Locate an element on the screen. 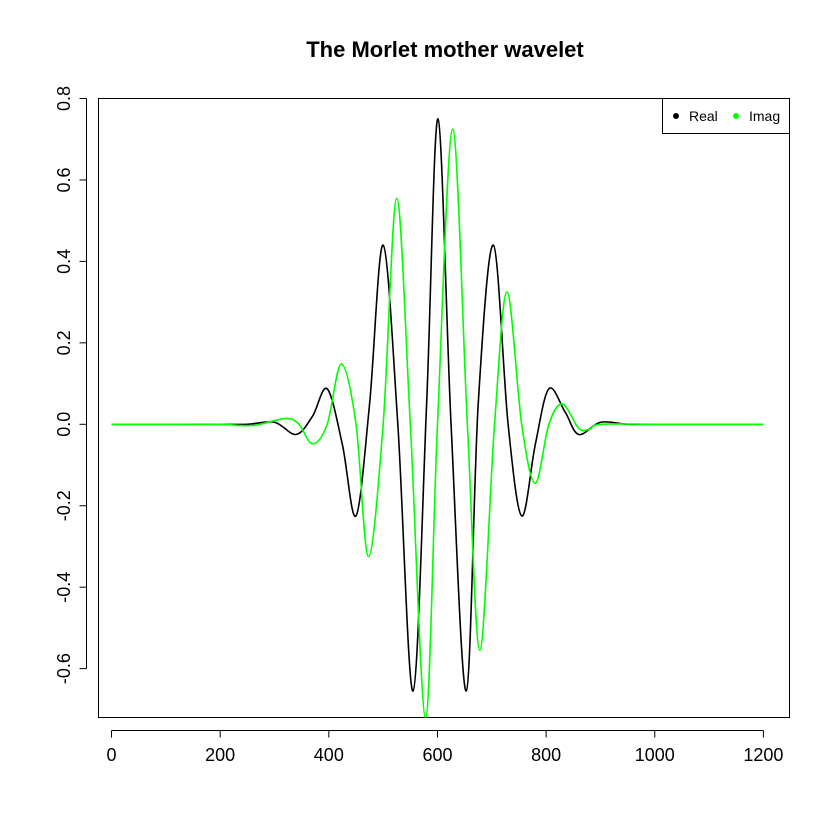  y-axis: -0.6 -0.4 -0.2 0.0 0.2 0.4 0.6 0.8 is located at coordinates (70, 385).